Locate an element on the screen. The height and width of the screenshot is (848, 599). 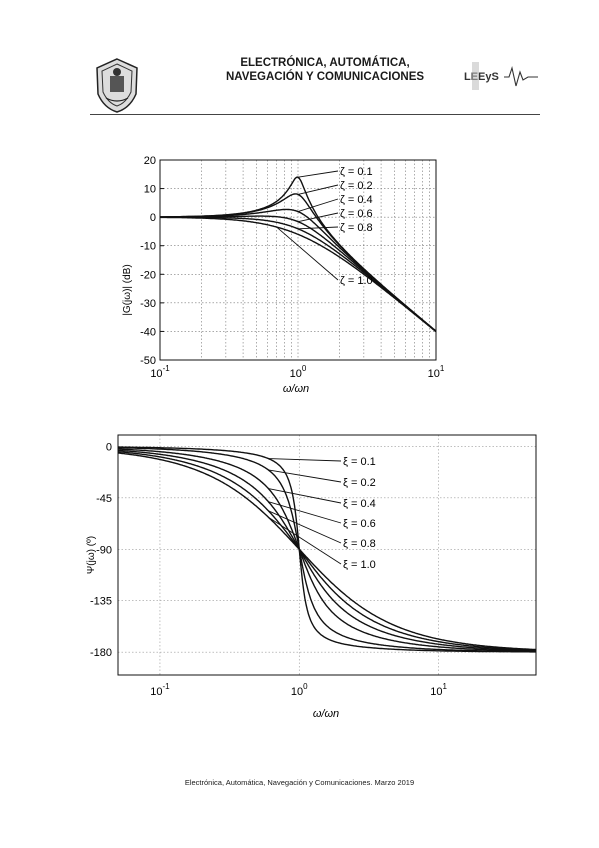
y-tick-label: -20 is located at coordinates (148, 275).